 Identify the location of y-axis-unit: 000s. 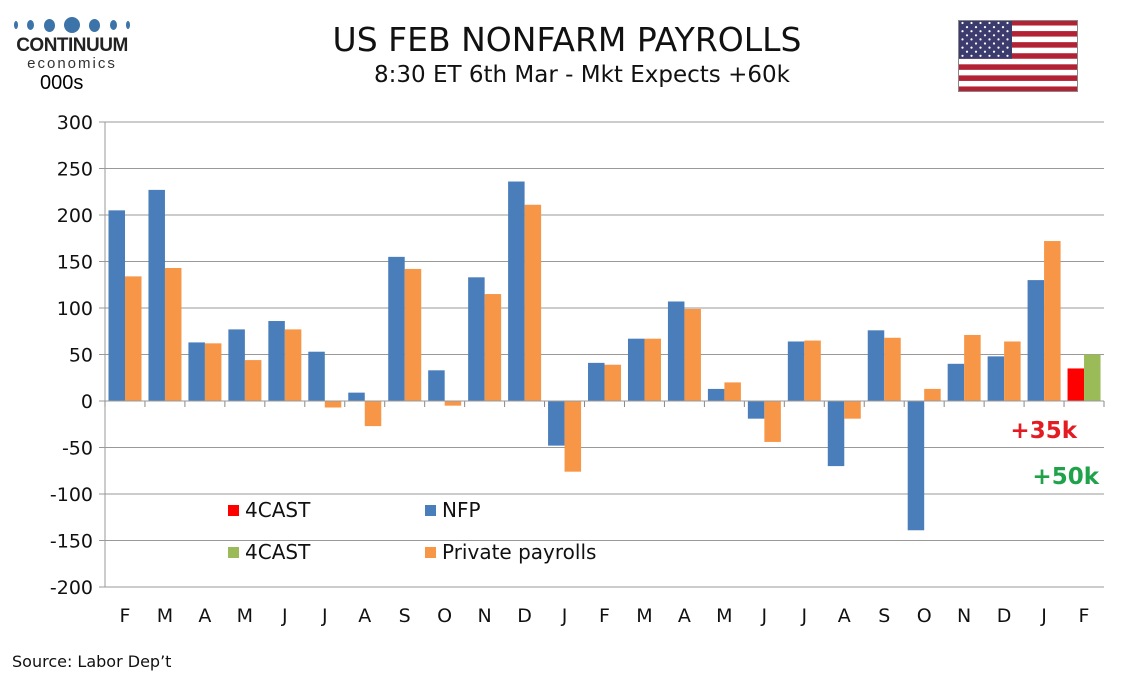
(62, 83).